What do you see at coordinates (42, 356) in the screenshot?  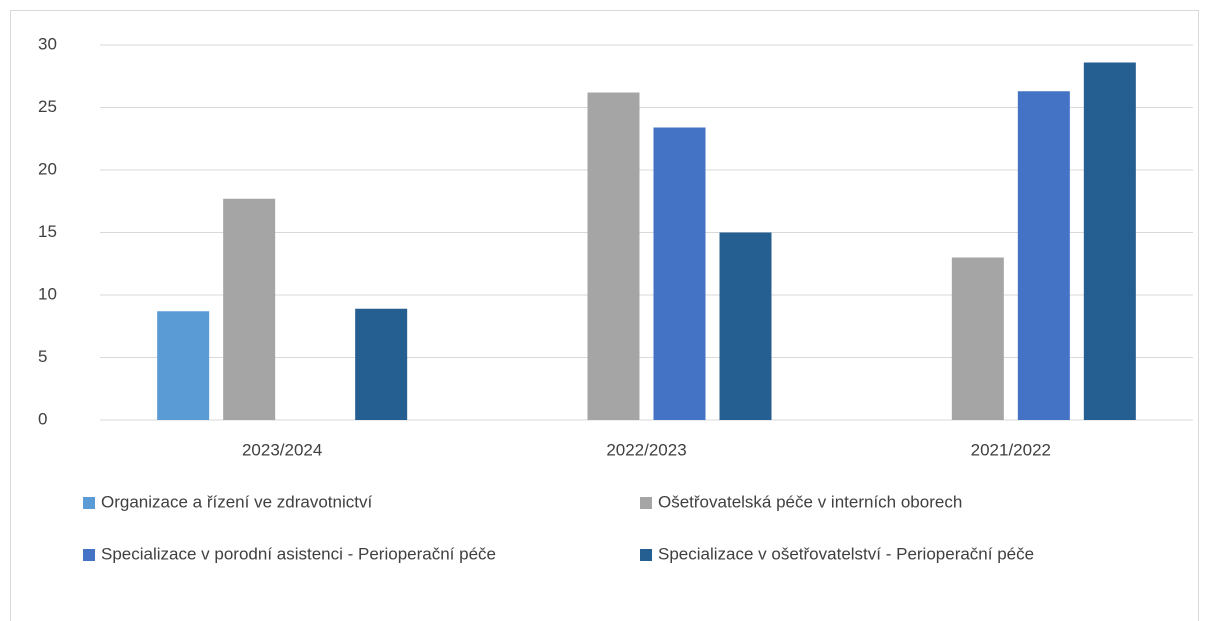 I see `y-tick-label: 5` at bounding box center [42, 356].